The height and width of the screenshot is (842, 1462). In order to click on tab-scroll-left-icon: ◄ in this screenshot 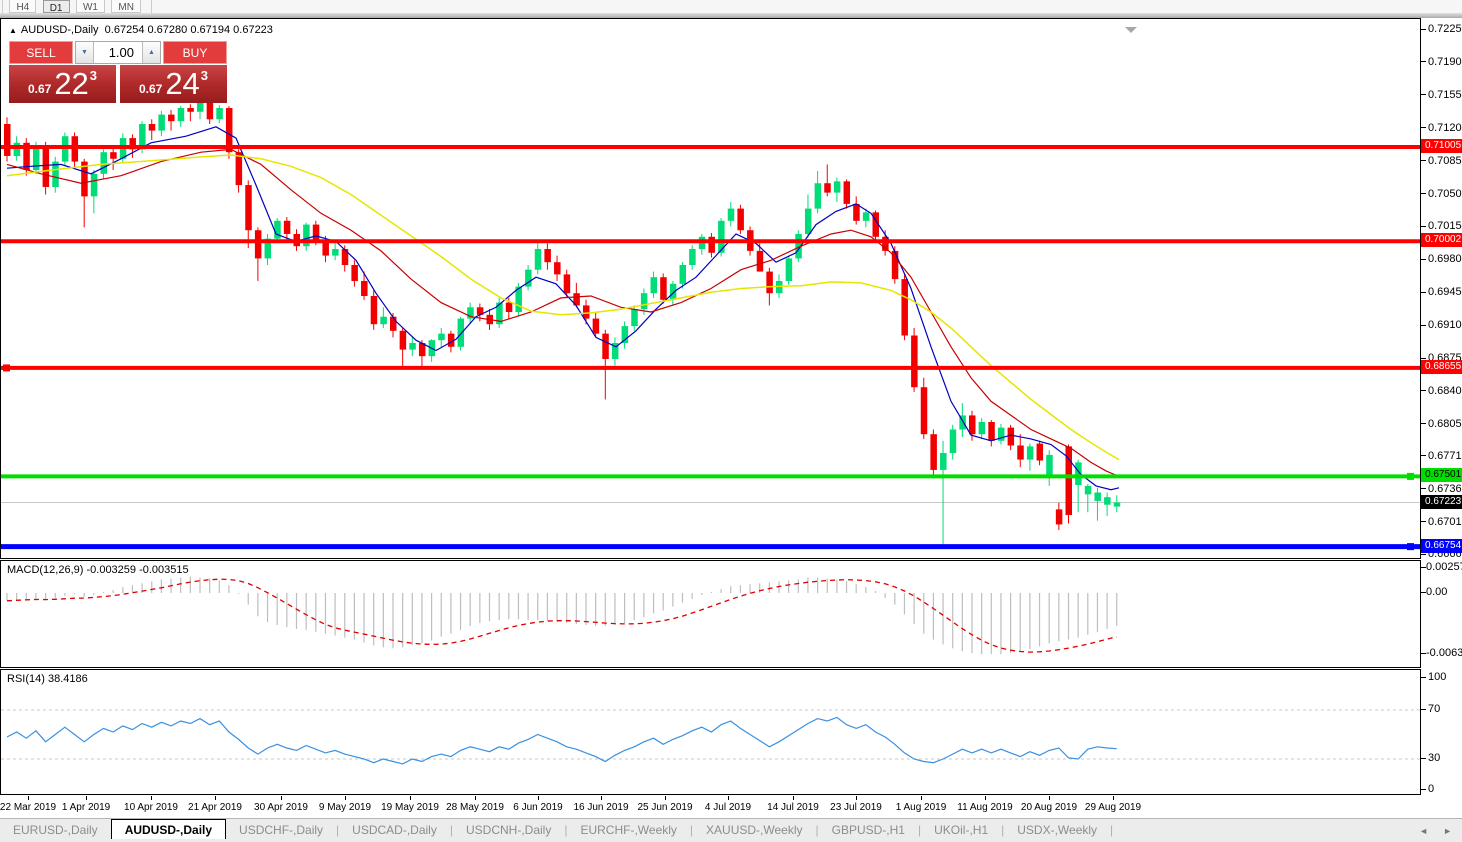, I will do `click(1423, 831)`.